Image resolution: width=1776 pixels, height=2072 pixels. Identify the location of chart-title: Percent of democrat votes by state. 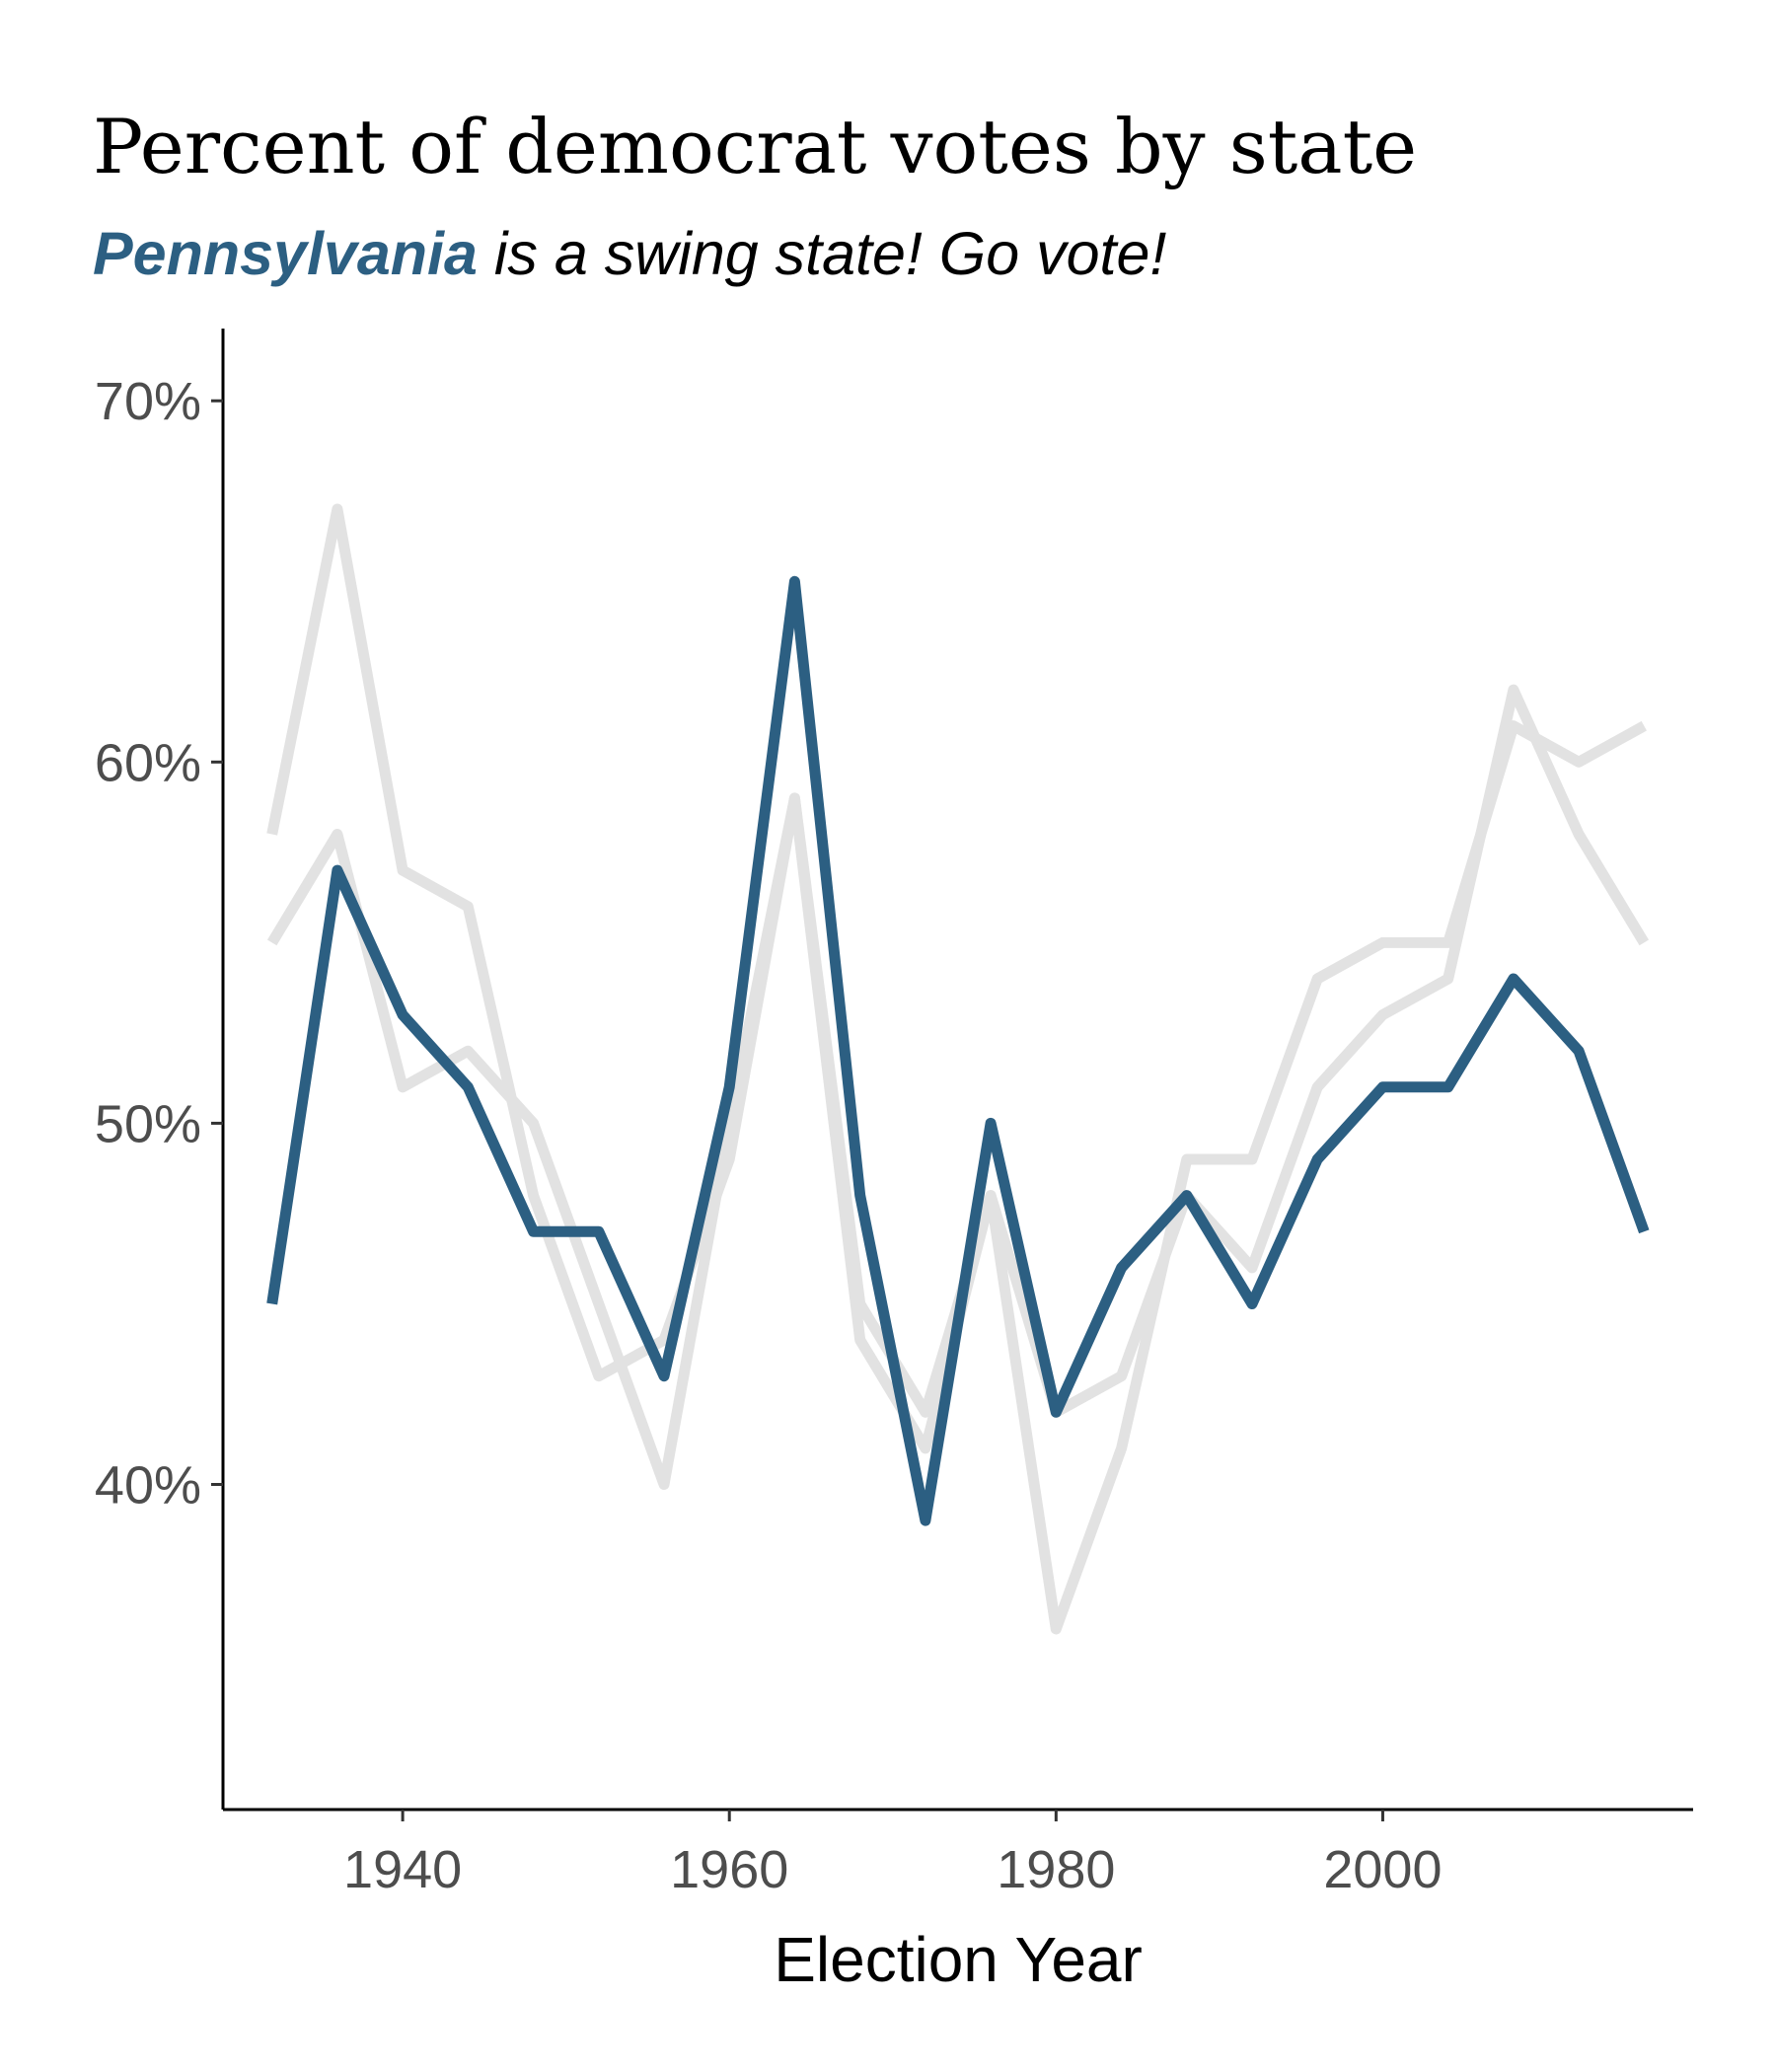
(755, 147).